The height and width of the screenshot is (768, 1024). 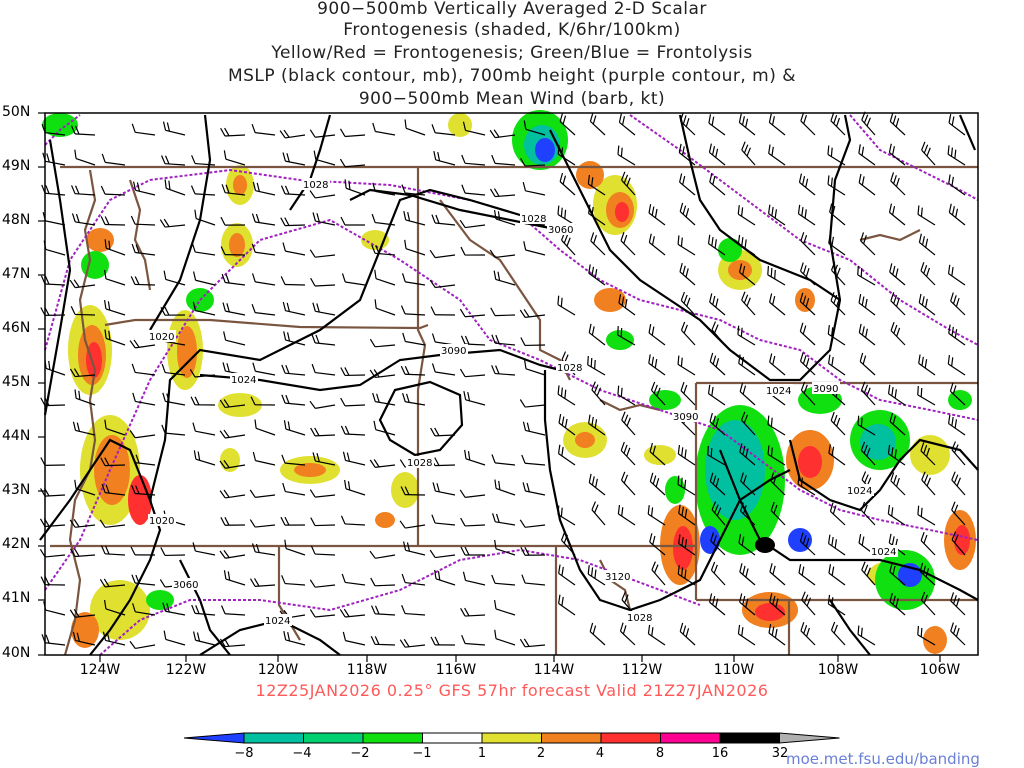 I want to click on fl-blob, so click(x=545, y=150).